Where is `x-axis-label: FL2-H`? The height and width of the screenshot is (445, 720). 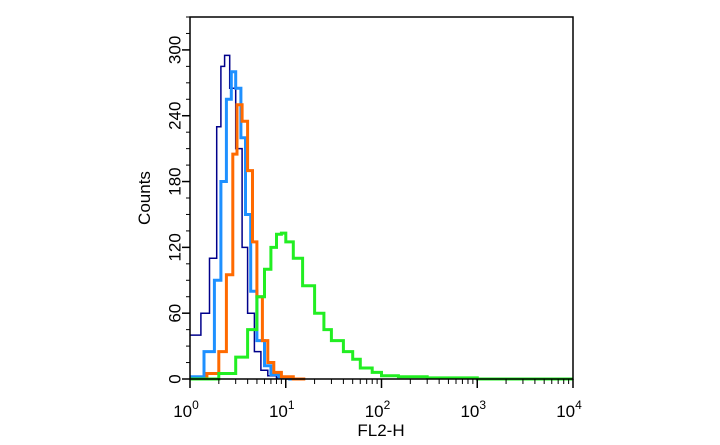
x-axis-label: FL2-H is located at coordinates (380, 430).